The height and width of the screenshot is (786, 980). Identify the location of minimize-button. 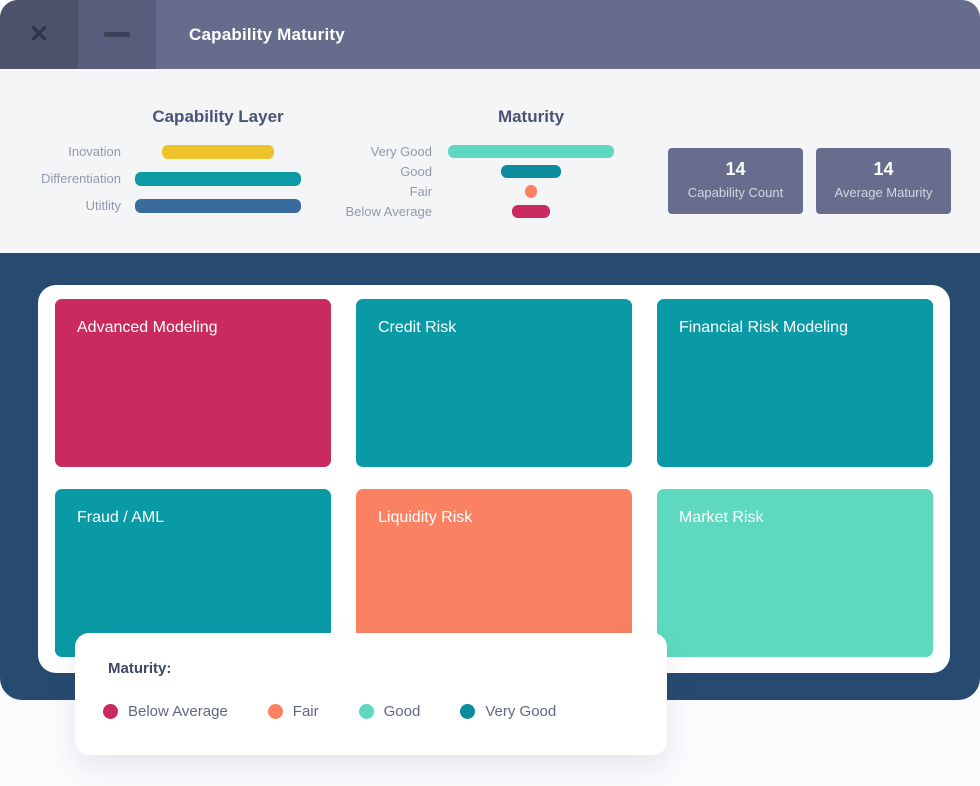
(117, 34).